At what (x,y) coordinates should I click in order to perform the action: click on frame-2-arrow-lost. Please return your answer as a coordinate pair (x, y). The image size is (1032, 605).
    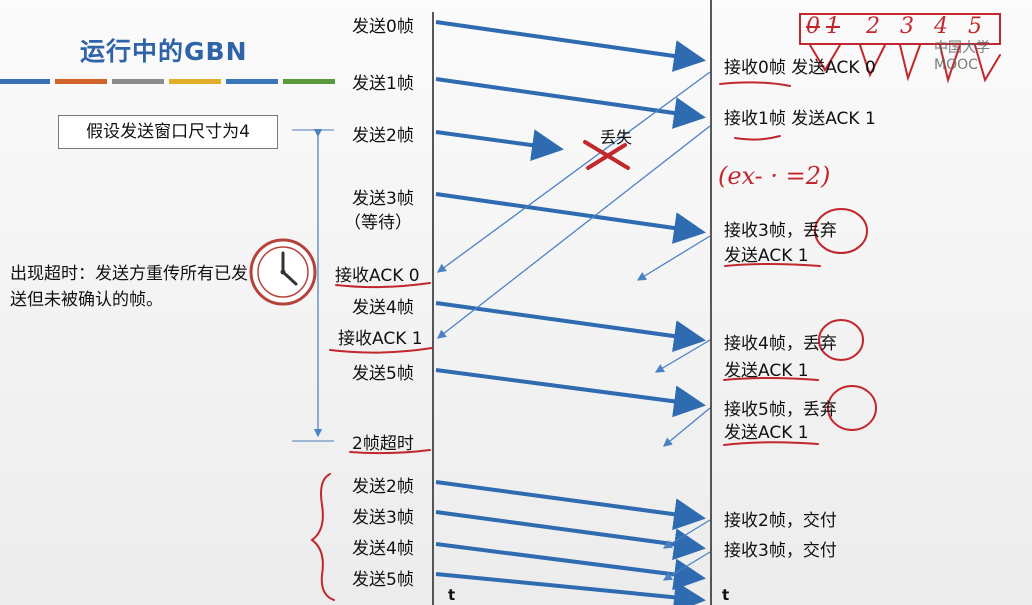
    Looking at the image, I should click on (499, 145).